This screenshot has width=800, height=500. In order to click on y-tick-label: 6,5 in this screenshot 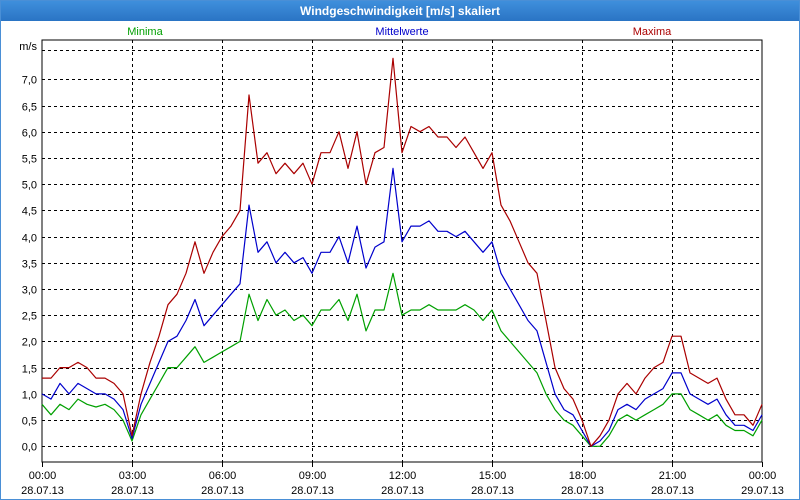, I will do `click(29, 108)`.